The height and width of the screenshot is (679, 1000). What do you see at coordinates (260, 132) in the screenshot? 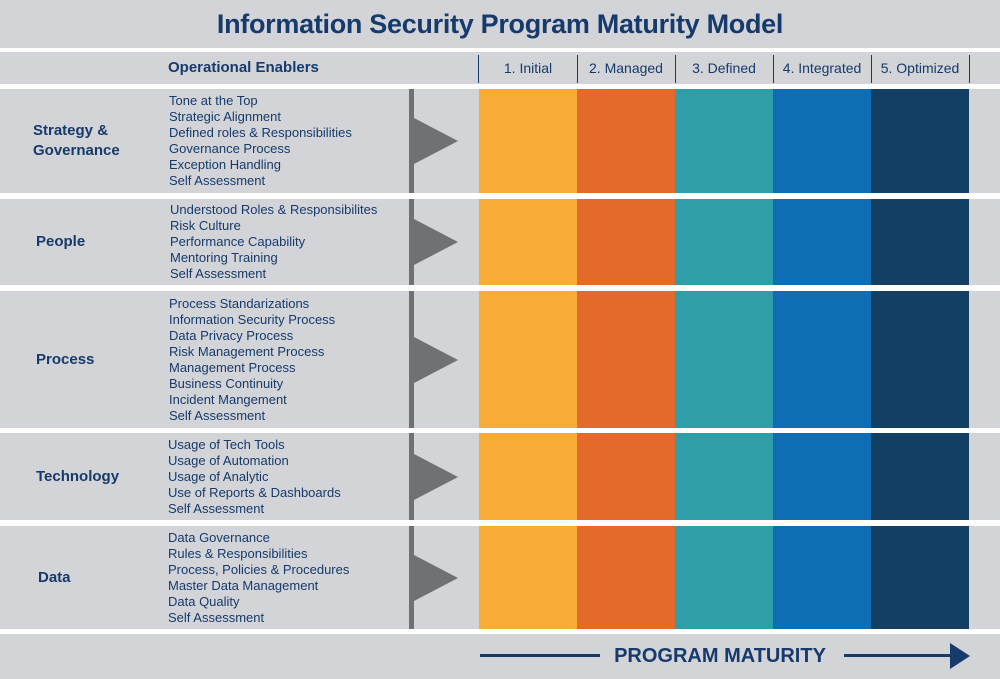
I see `enabler-item: Defined roles & Responsibilities` at bounding box center [260, 132].